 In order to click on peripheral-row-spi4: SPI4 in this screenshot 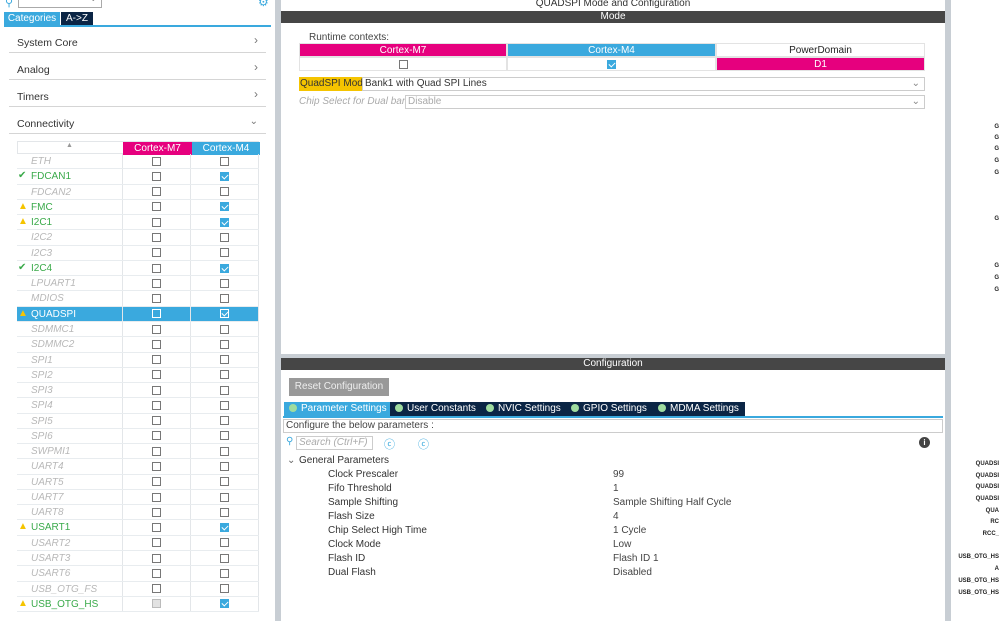, I will do `click(138, 406)`.